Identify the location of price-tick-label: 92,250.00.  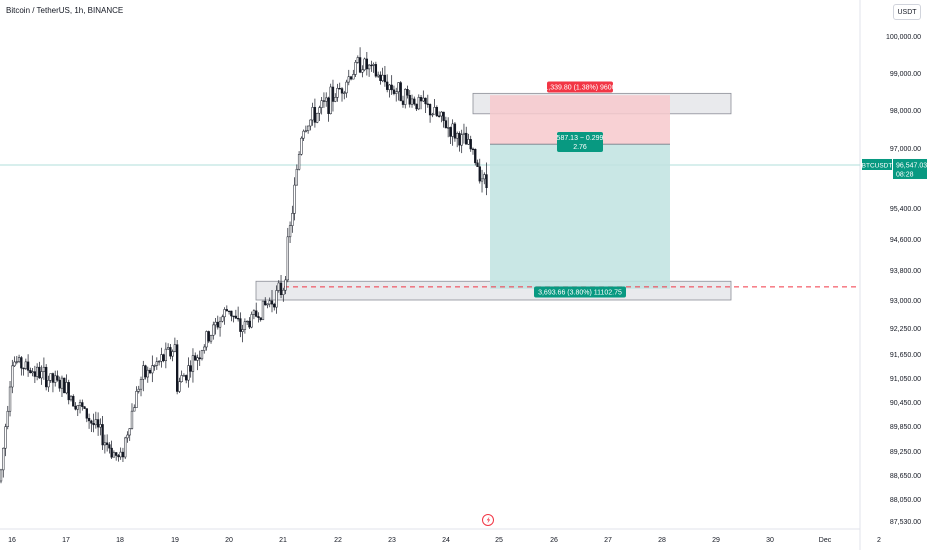
(905, 329).